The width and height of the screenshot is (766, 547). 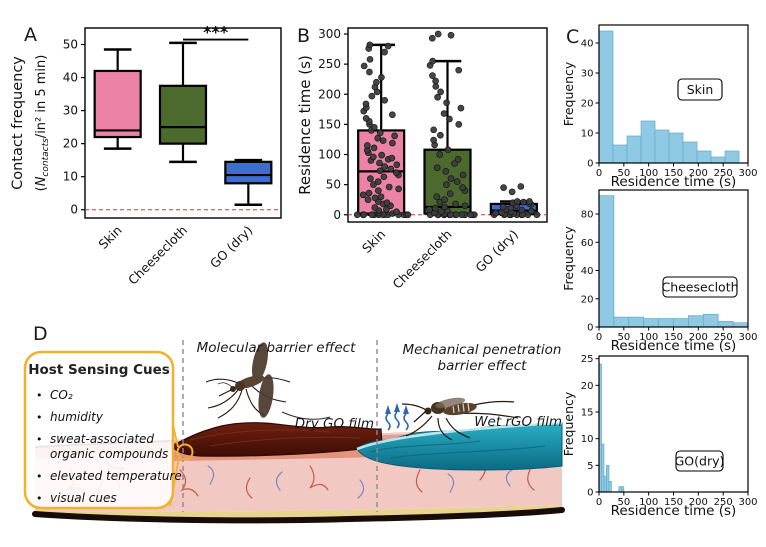 What do you see at coordinates (70, 111) in the screenshot?
I see `y-tick-label: 30` at bounding box center [70, 111].